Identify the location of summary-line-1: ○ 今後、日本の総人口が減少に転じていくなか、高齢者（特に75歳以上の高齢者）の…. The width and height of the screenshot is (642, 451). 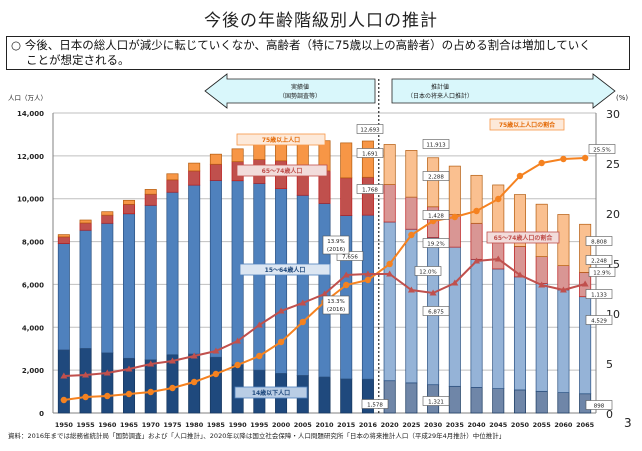
(318, 45).